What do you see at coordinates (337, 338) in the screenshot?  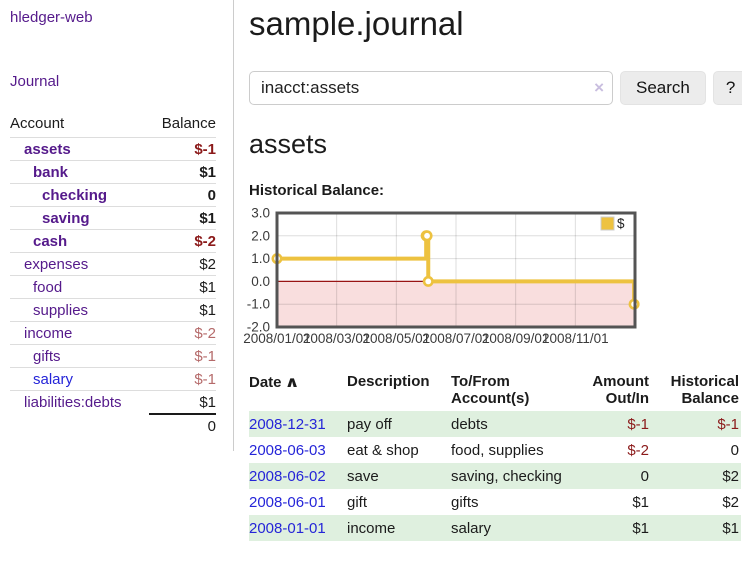 I see `svg-text: 2008/03/01` at bounding box center [337, 338].